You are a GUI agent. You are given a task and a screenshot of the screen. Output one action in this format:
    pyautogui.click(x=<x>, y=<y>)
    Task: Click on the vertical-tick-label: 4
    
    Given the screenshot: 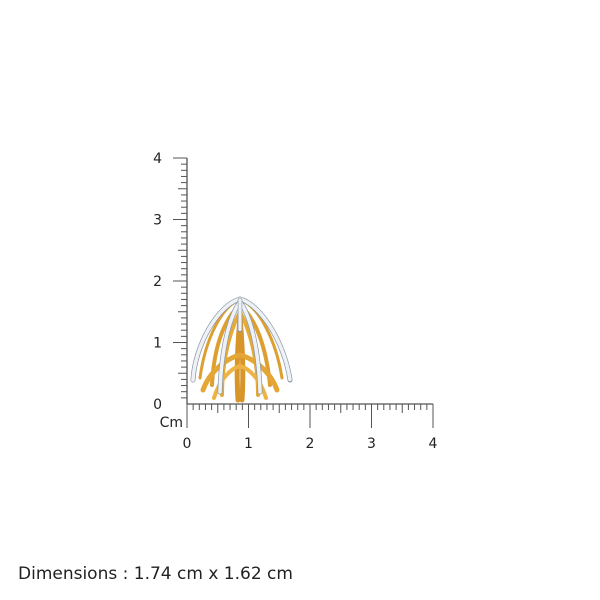 What is the action you would take?
    pyautogui.click(x=157, y=159)
    